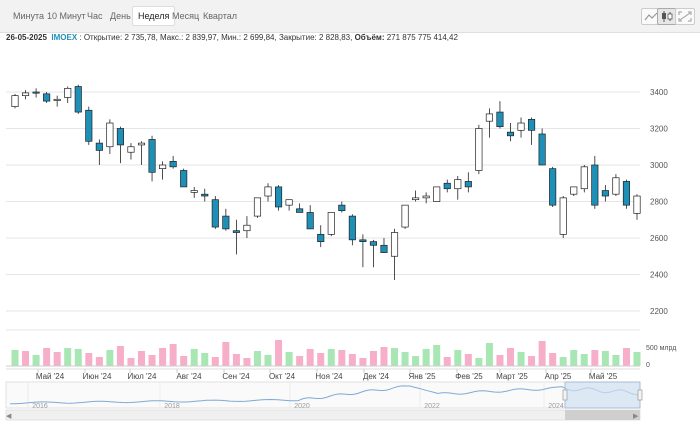 The image size is (700, 426). I want to click on close-value: 2 828,83, so click(334, 37).